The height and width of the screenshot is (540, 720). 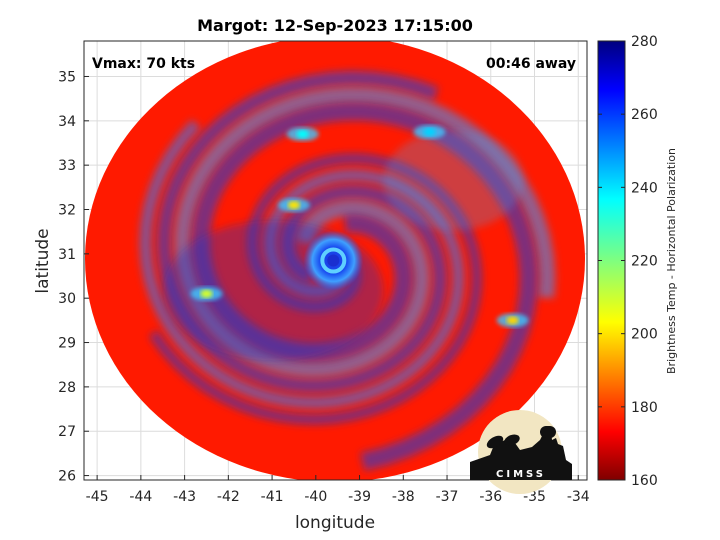 I want to click on y-tick-label: 27, so click(x=67, y=432).